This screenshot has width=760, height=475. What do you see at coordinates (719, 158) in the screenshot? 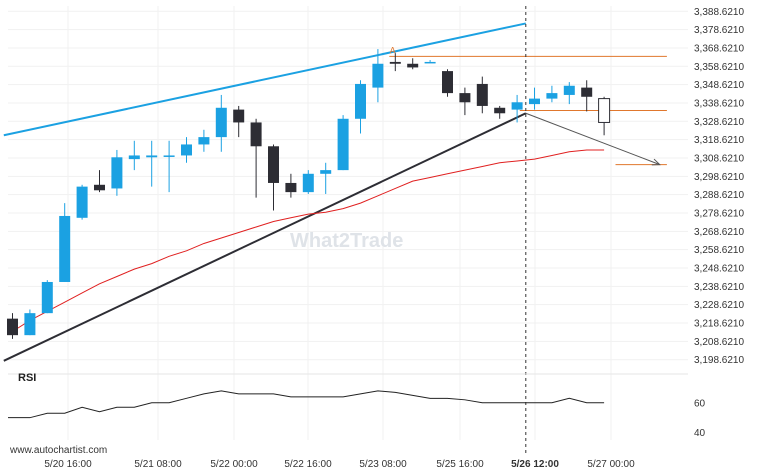
I see `price-tick-label: 3,308.6210` at bounding box center [719, 158].